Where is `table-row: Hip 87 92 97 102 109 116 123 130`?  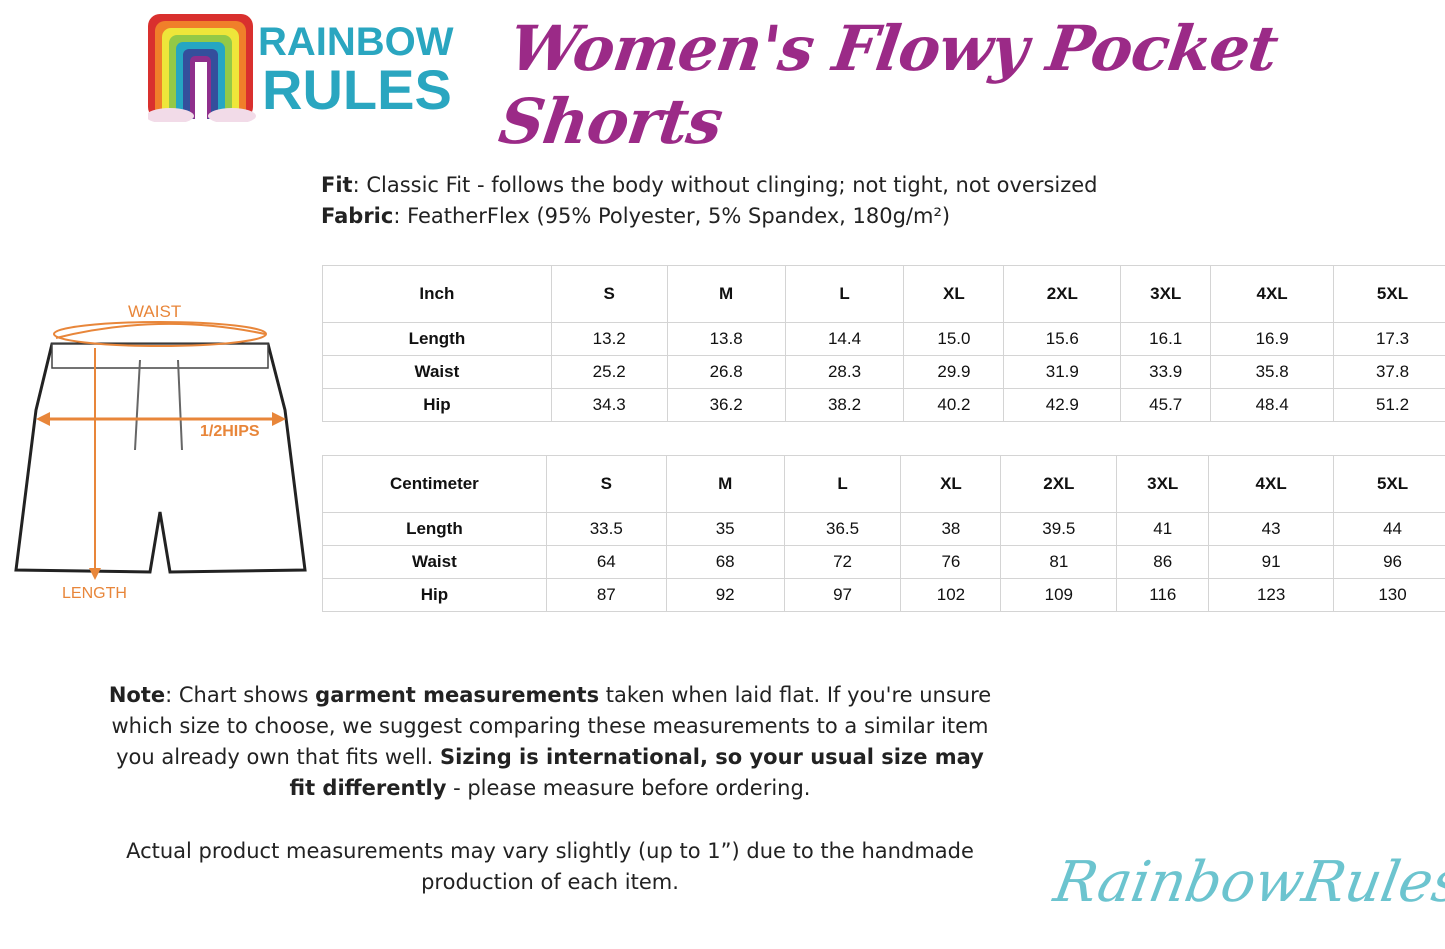
table-row: Hip 87 92 97 102 109 116 123 130 is located at coordinates (883, 595).